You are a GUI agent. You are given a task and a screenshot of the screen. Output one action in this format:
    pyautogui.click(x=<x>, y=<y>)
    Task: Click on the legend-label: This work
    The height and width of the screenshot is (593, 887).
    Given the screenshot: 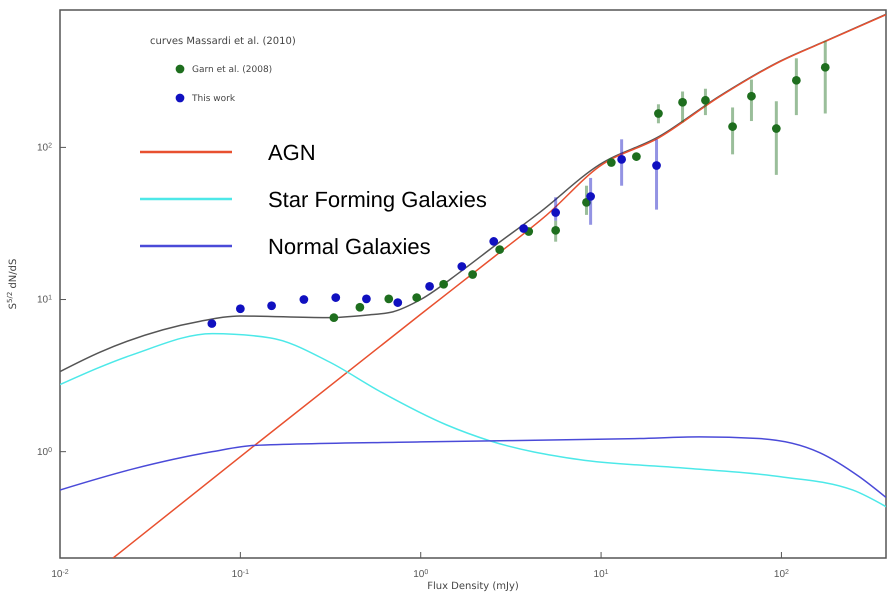 What is the action you would take?
    pyautogui.click(x=213, y=99)
    